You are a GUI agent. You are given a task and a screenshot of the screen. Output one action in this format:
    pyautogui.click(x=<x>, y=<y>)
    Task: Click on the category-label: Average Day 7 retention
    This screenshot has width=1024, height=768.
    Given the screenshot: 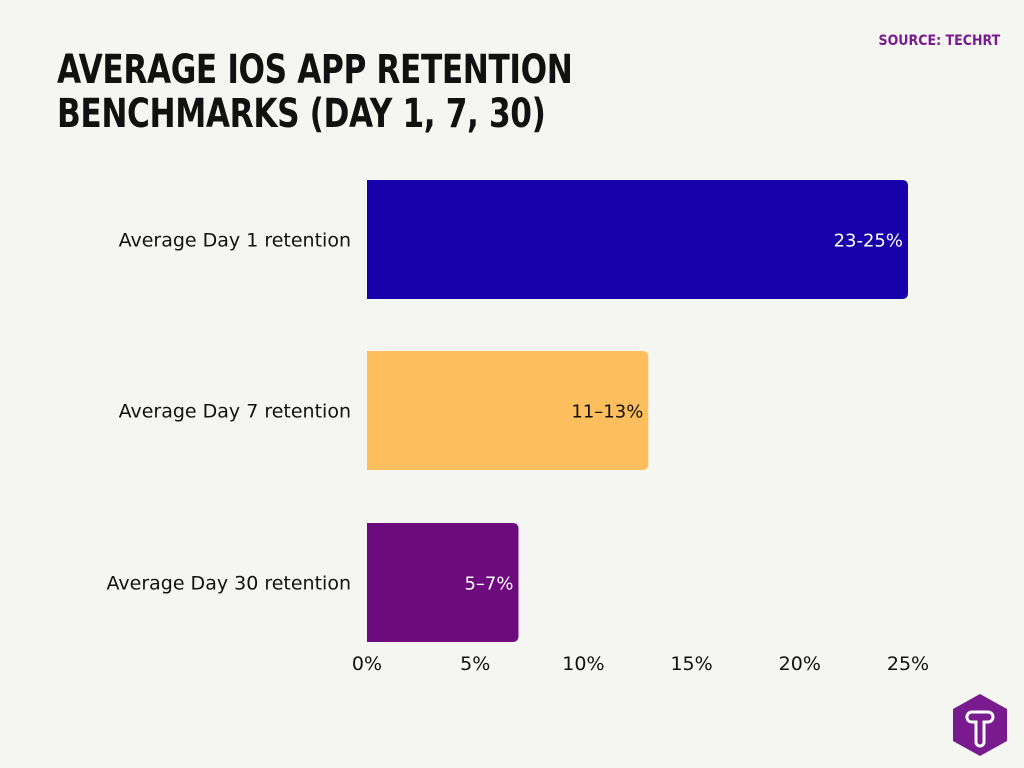 What is the action you would take?
    pyautogui.click(x=235, y=412)
    